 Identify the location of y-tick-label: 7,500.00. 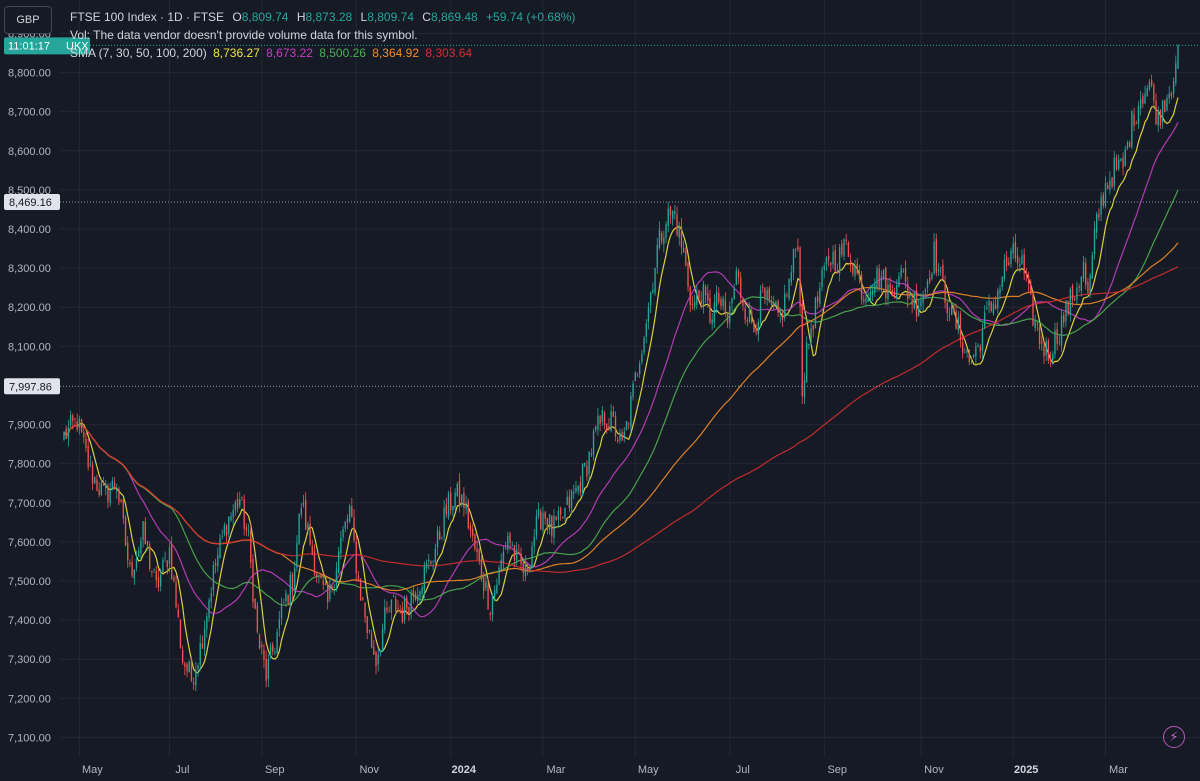
(29, 582).